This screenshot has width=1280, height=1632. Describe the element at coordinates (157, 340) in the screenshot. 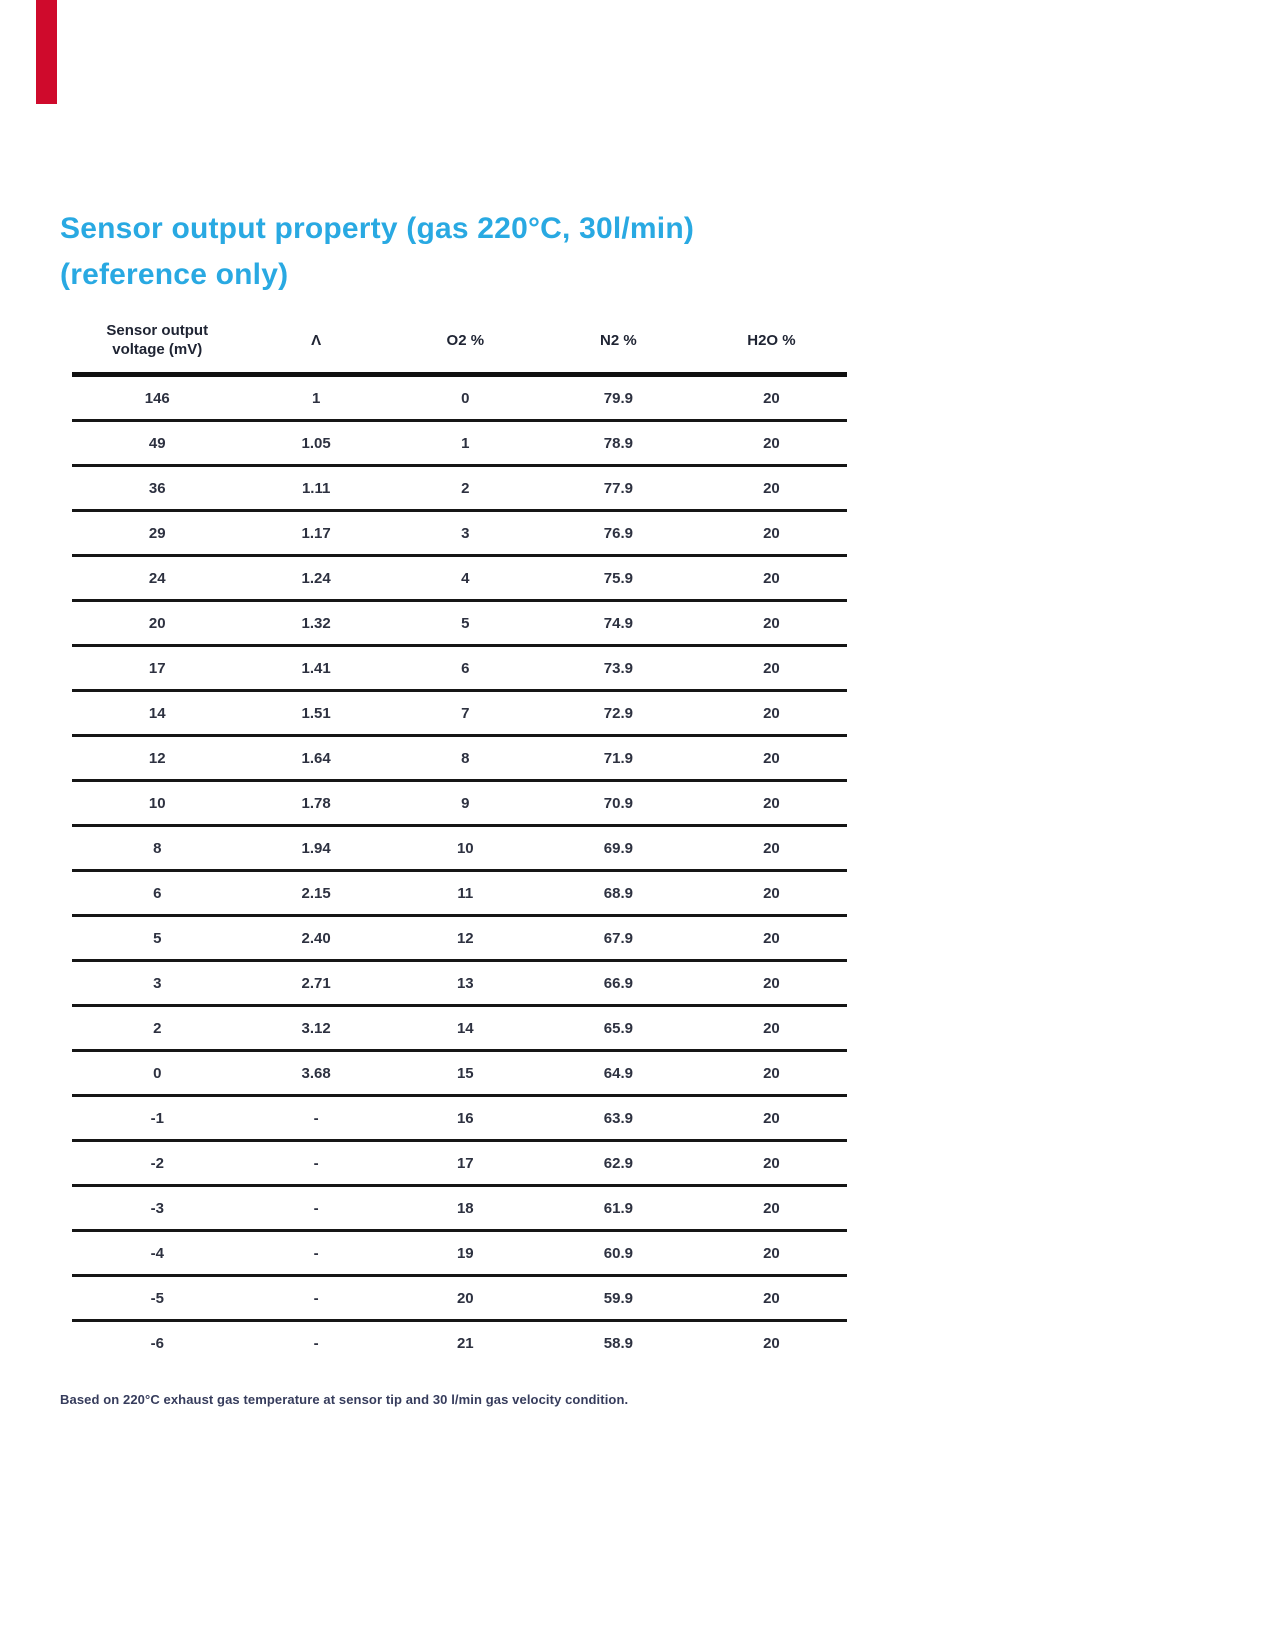

I see `column-header-sensor-output-voltage: Sensor output voltage (mV)` at that location.